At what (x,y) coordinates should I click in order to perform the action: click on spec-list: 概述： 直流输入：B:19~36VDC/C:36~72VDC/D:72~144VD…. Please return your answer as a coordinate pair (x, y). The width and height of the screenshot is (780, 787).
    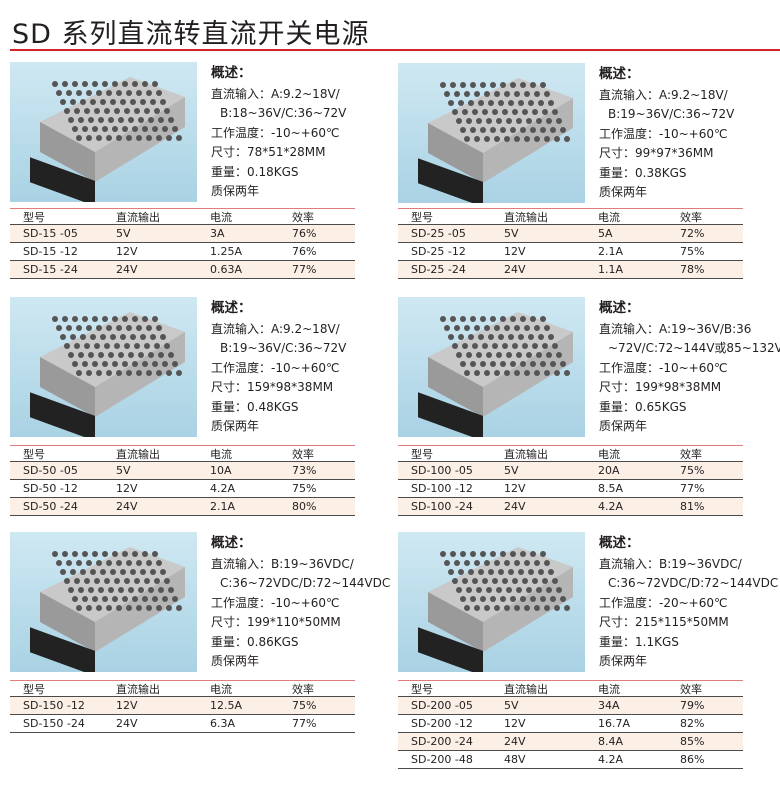
    Looking at the image, I should click on (300, 603).